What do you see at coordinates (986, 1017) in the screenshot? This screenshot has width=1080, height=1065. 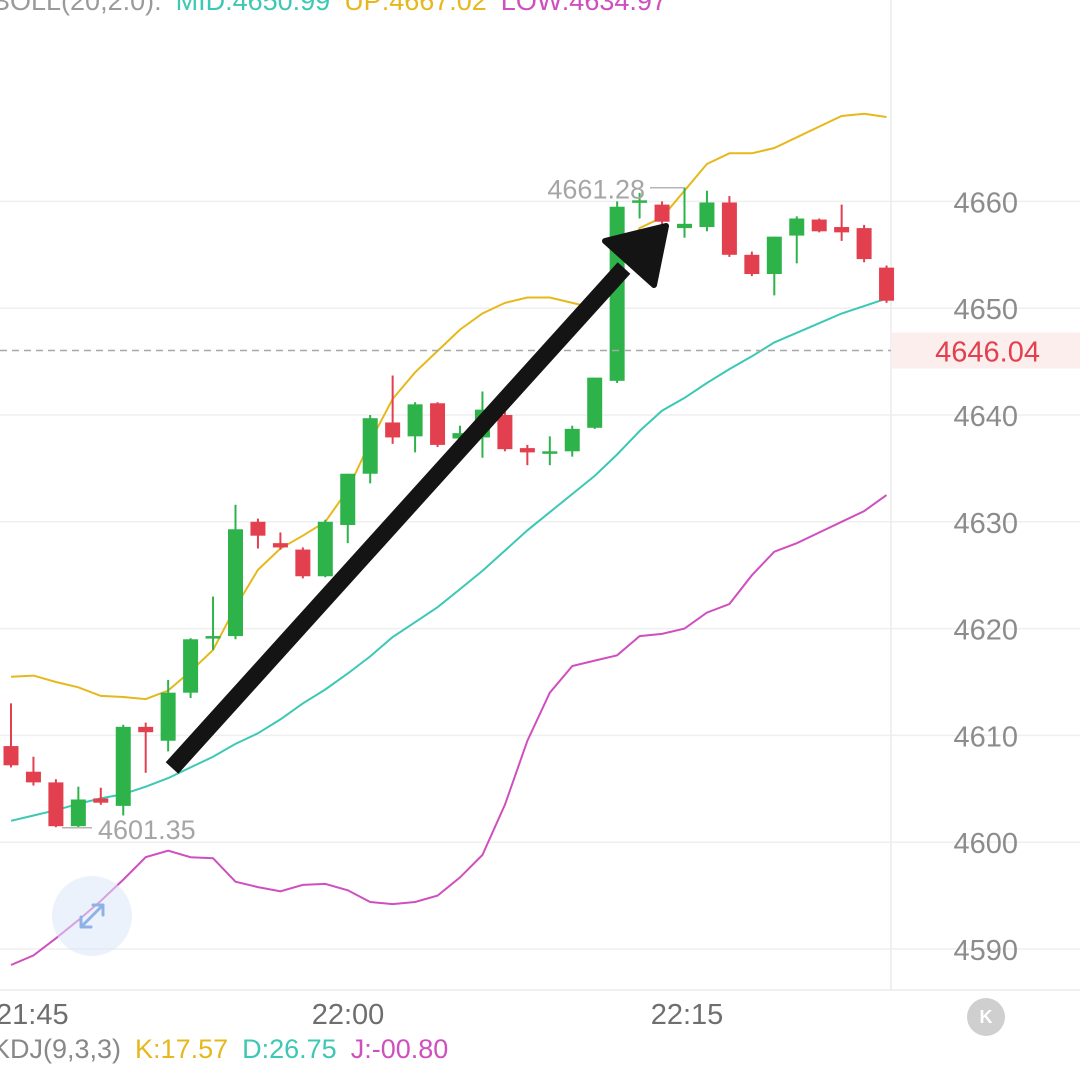 I see `k-circle-icon: K` at bounding box center [986, 1017].